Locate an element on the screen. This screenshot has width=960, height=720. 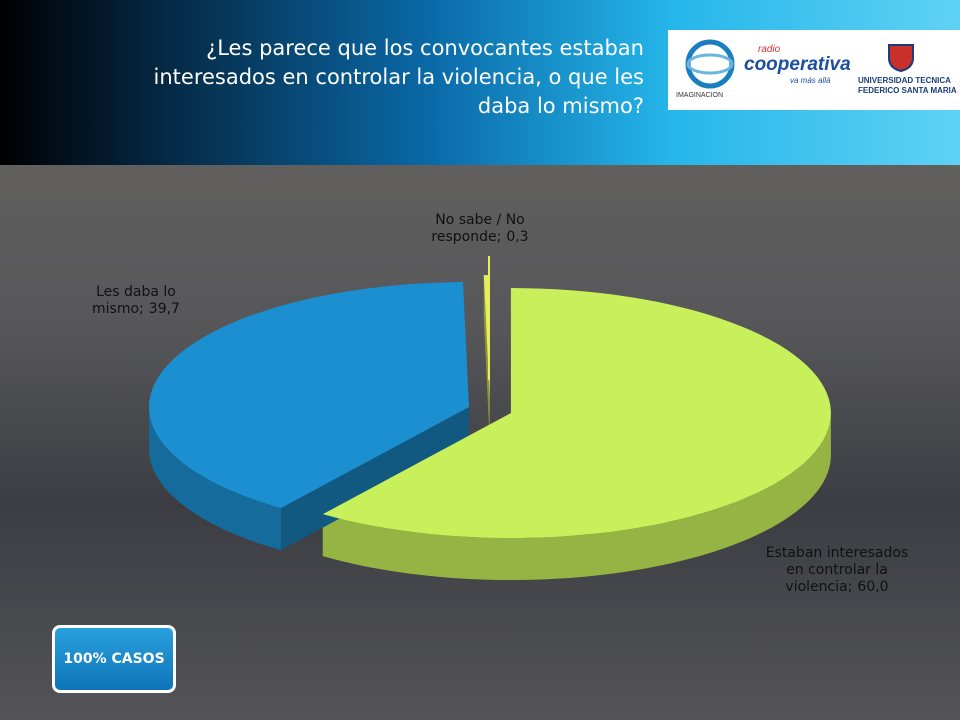
label-value: 0,3 is located at coordinates (517, 237).